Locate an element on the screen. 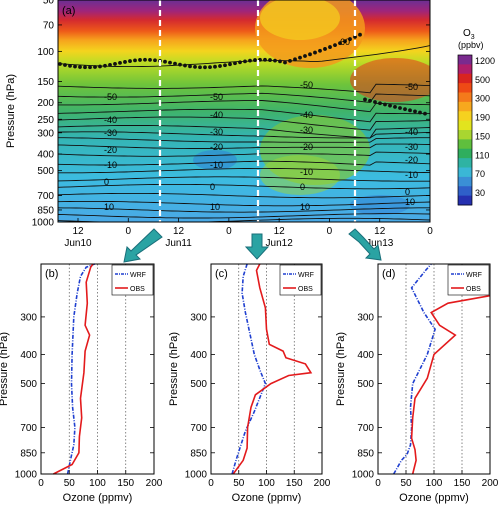 Image resolution: width=500 pixels, height=511 pixels. contour-label: 60 is located at coordinates (345, 42).